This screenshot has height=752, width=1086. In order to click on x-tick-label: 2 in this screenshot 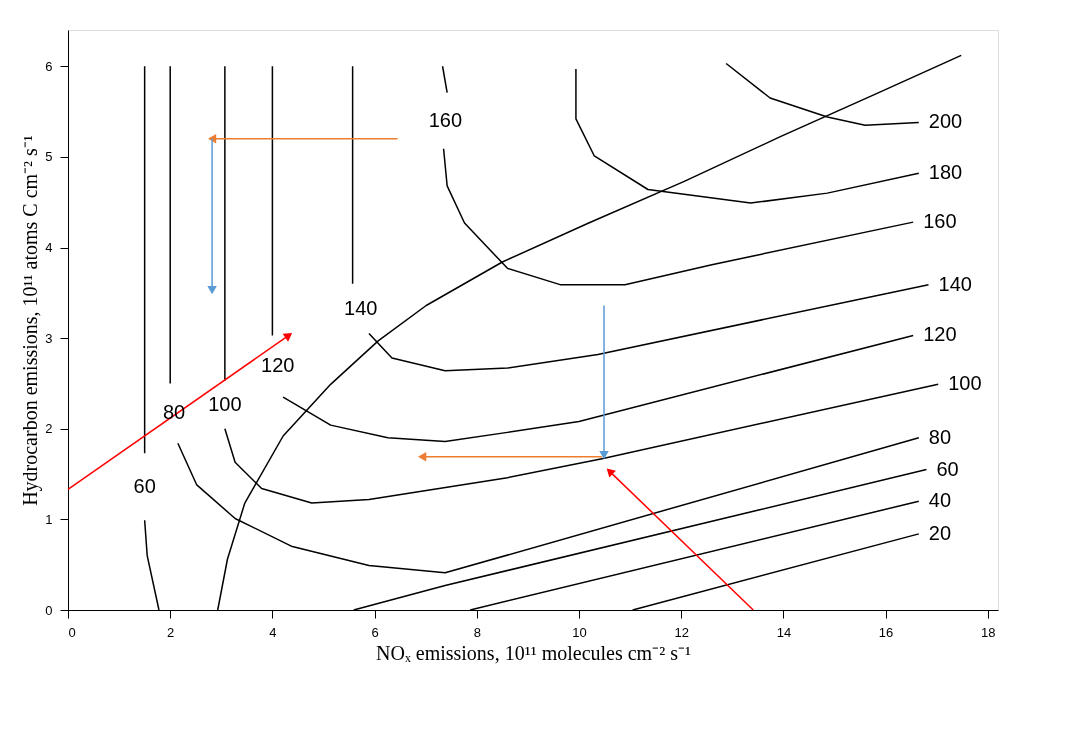, I will do `click(171, 632)`.